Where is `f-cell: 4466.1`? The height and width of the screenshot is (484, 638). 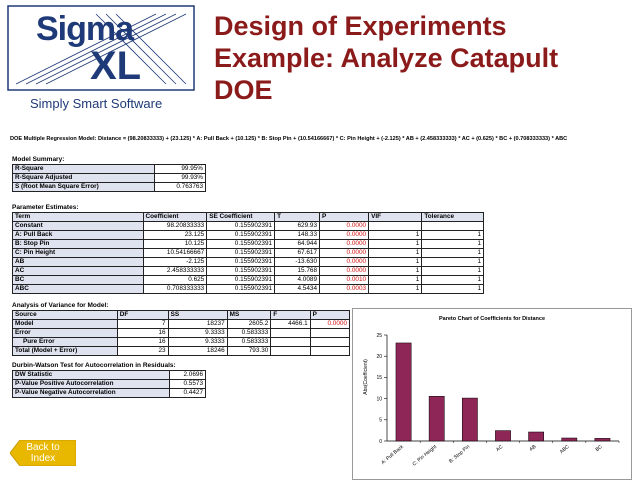
f-cell: 4466.1 is located at coordinates (290, 324).